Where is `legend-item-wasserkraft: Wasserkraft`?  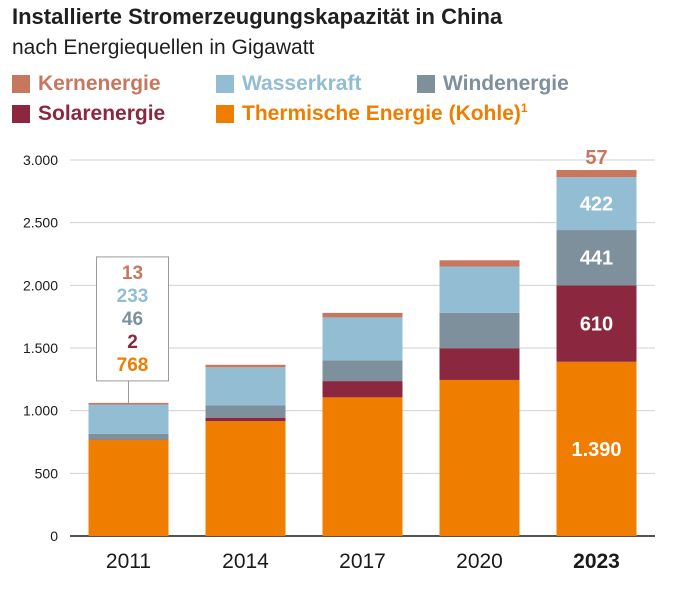
legend-item-wasserkraft: Wasserkraft is located at coordinates (288, 84).